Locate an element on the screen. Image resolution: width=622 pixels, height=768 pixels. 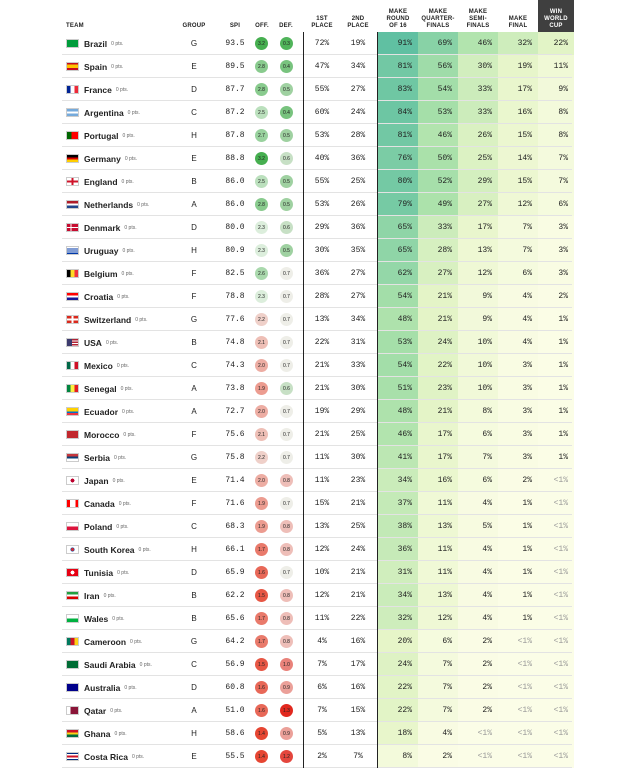
header-semifinals: MAKE SEMI- FINALS is located at coordinates (478, 19).